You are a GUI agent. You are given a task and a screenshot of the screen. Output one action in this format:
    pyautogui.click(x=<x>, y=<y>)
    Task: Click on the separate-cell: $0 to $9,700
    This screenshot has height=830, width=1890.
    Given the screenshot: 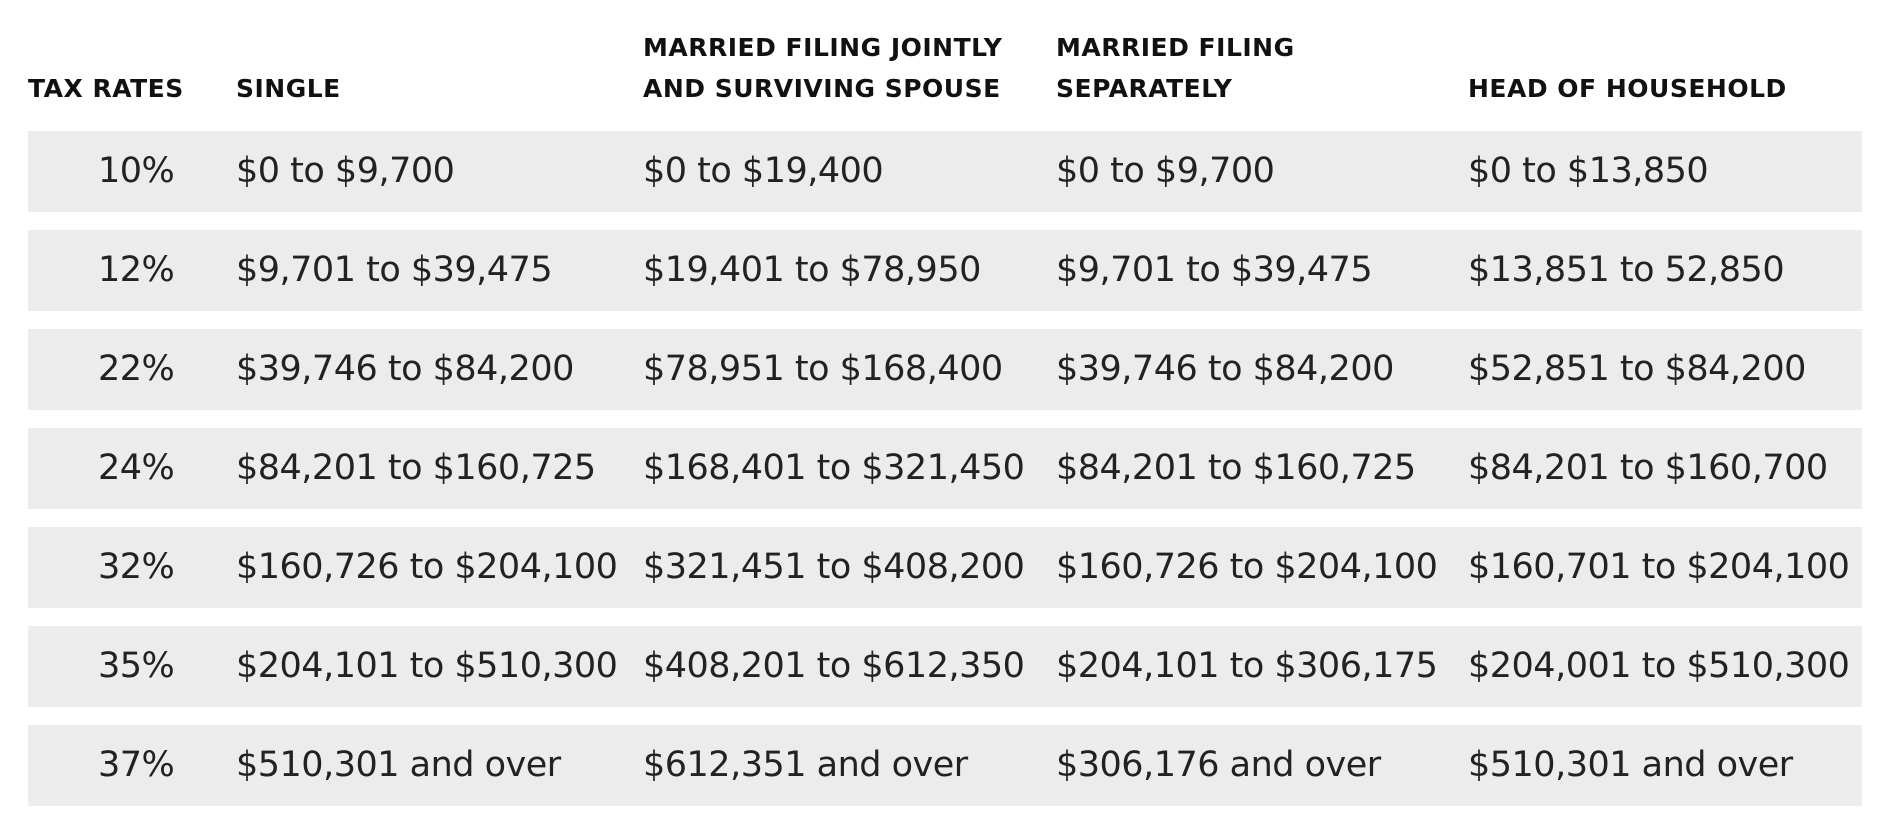 What is the action you would take?
    pyautogui.click(x=1165, y=171)
    